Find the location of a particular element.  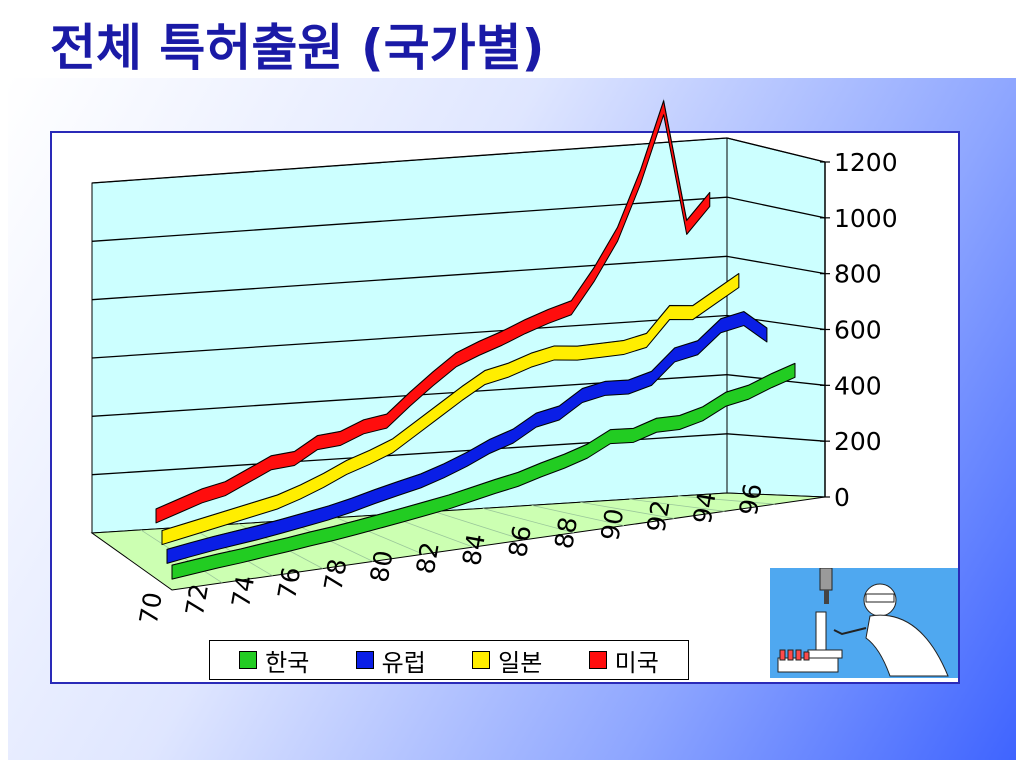

legend-label: 일본 is located at coordinates (520, 662).